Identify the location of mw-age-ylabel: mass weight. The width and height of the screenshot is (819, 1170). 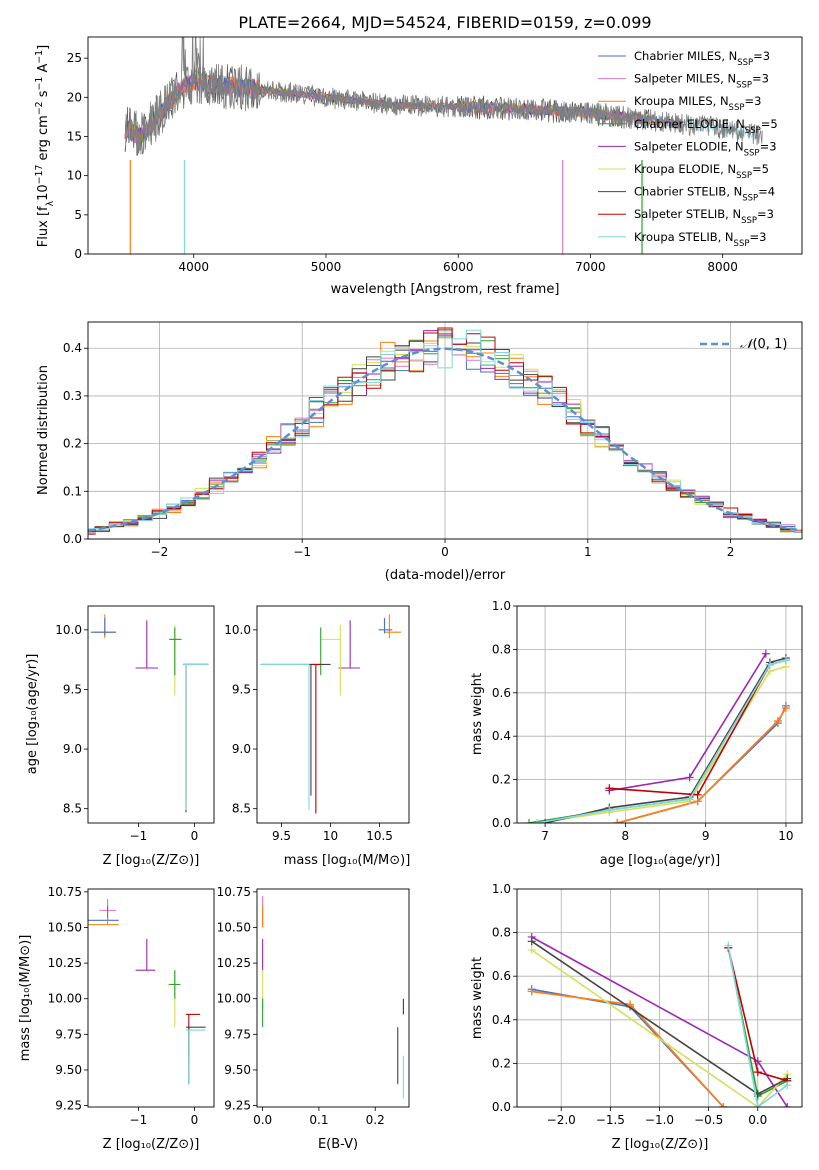
(477, 714).